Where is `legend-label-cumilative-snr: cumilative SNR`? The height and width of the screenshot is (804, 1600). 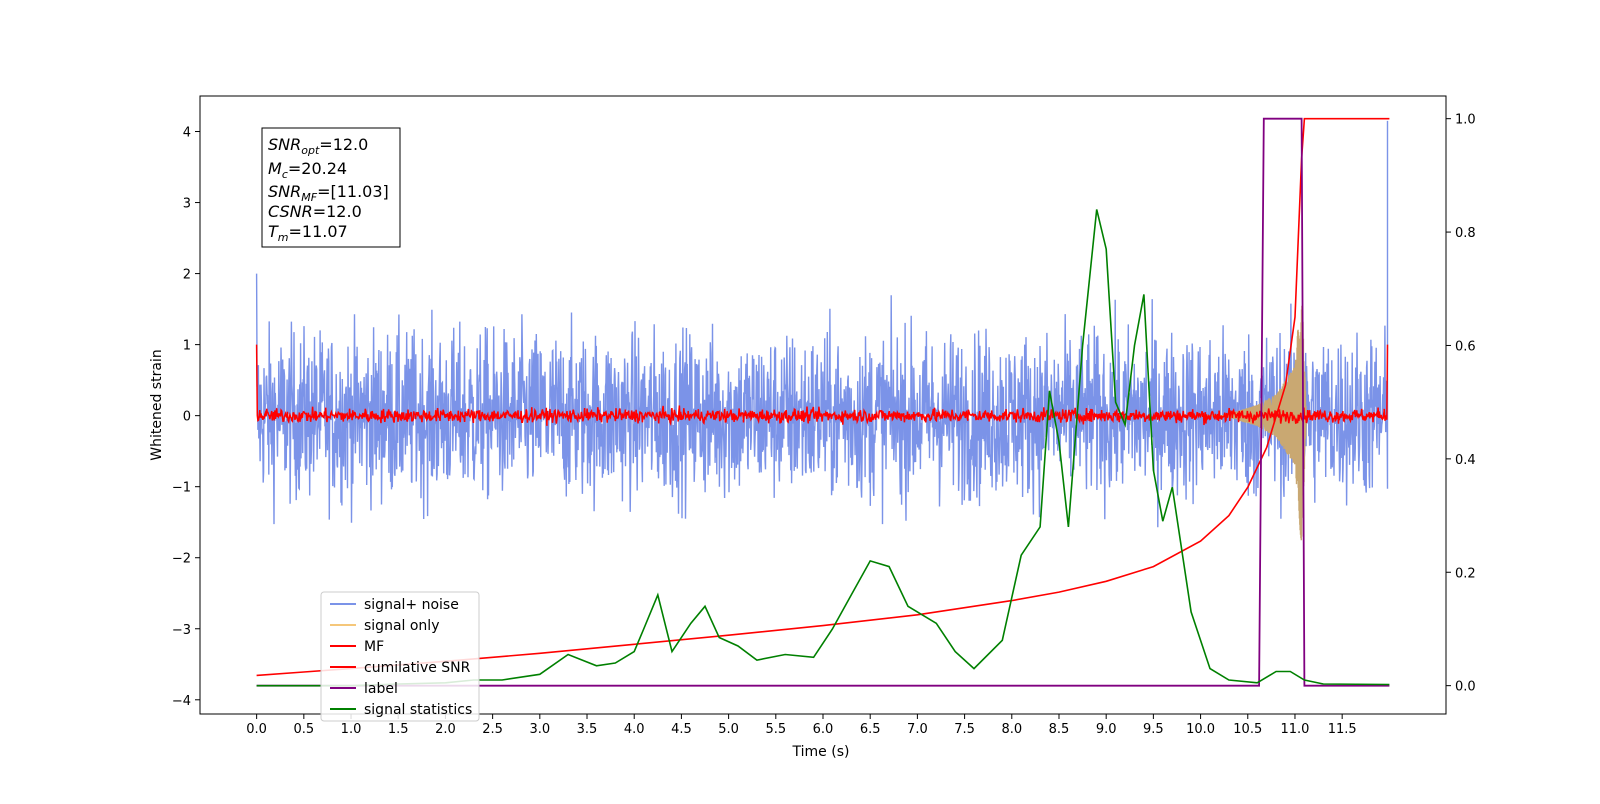 legend-label-cumilative-snr: cumilative SNR is located at coordinates (417, 668).